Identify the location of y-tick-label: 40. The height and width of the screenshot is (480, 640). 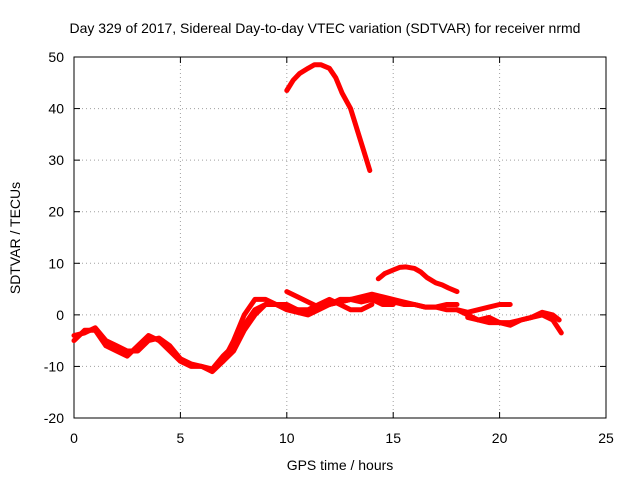
(56, 109).